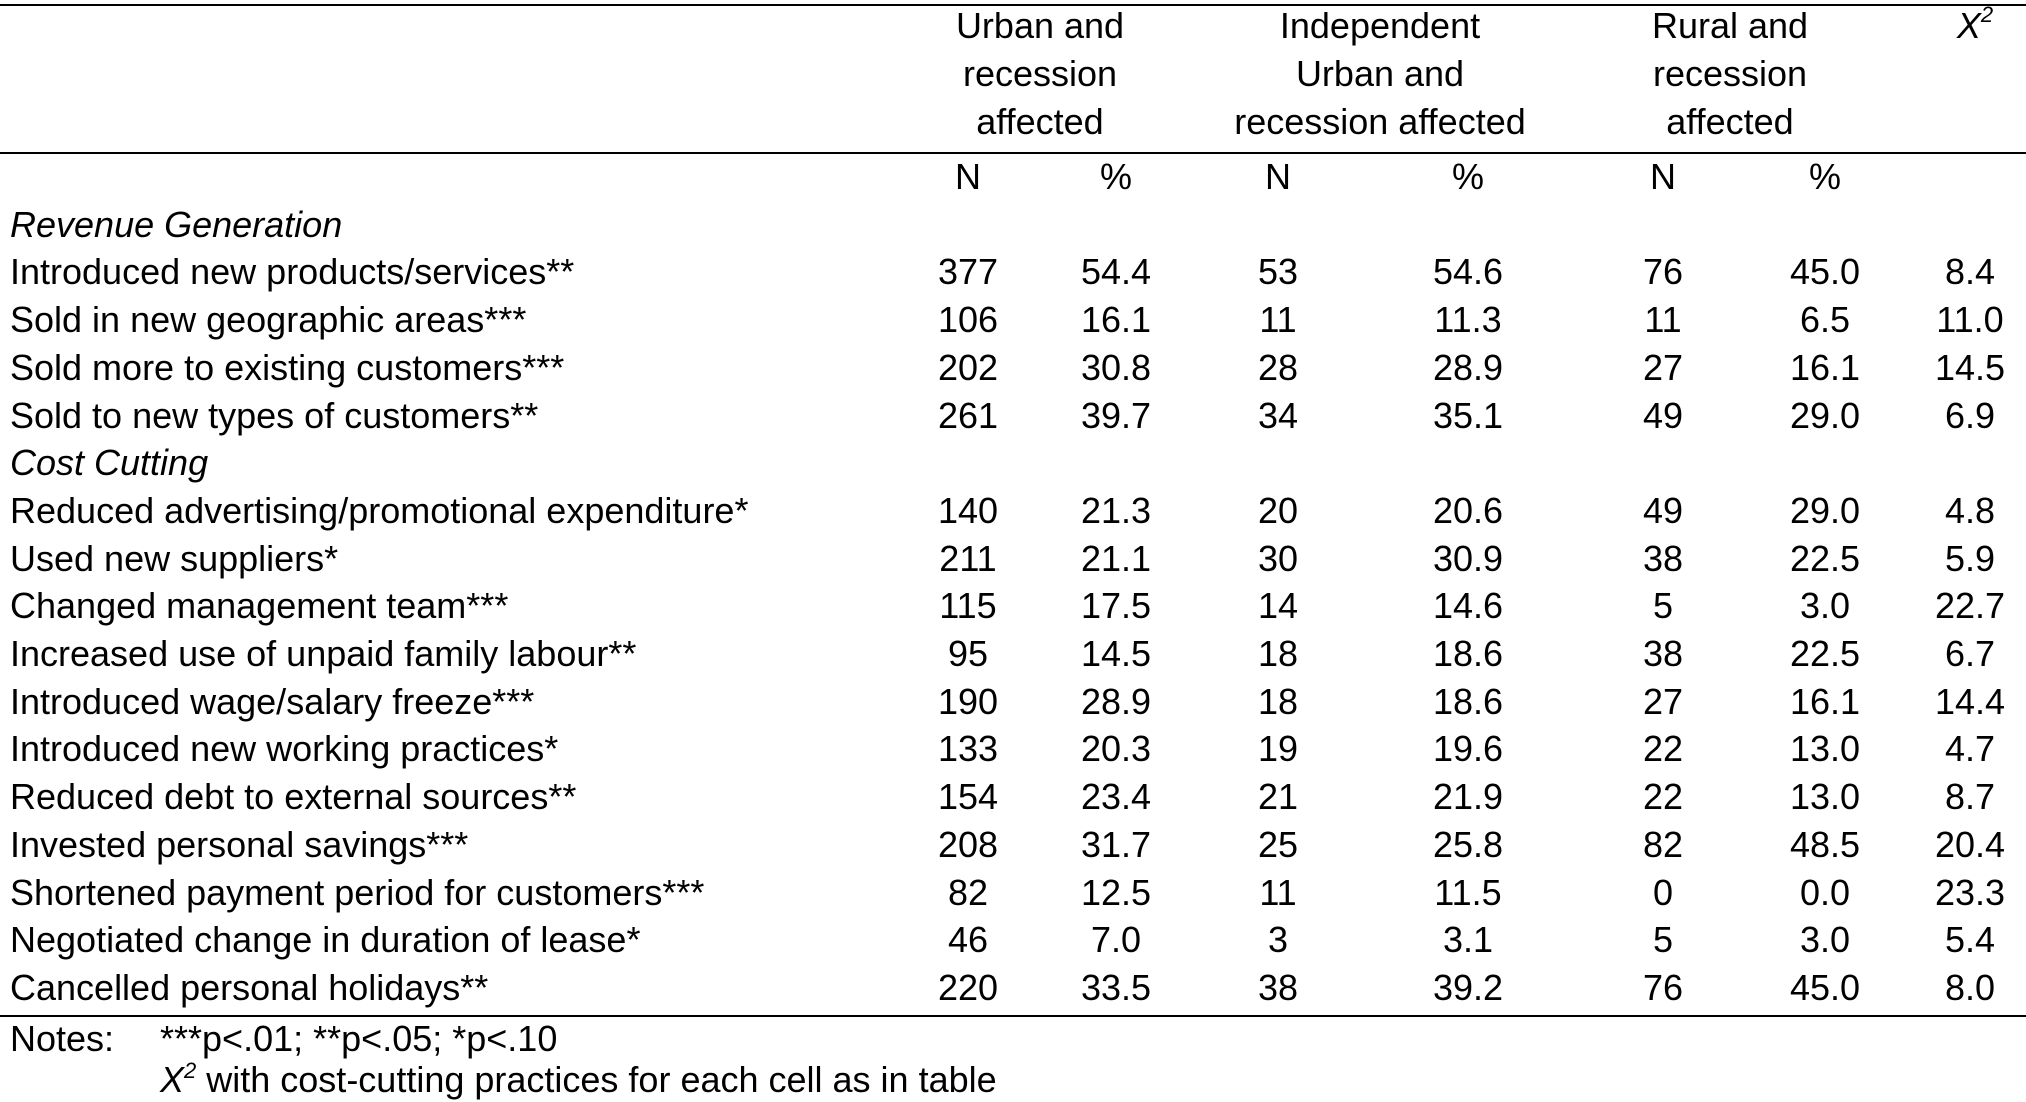 This screenshot has height=1102, width=2026. Describe the element at coordinates (174, 558) in the screenshot. I see `row-label: Used new suppliers*` at that location.